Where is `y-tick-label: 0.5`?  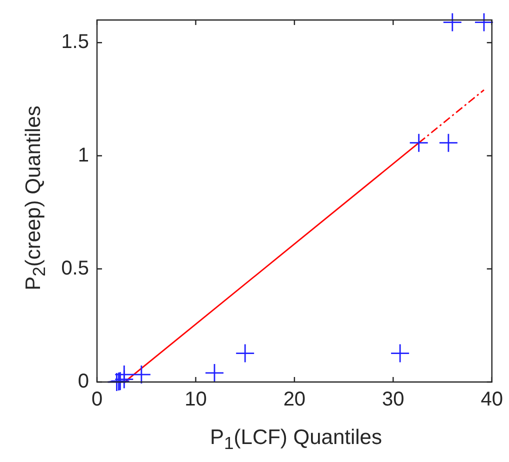 y-tick-label: 0.5 is located at coordinates (75, 268).